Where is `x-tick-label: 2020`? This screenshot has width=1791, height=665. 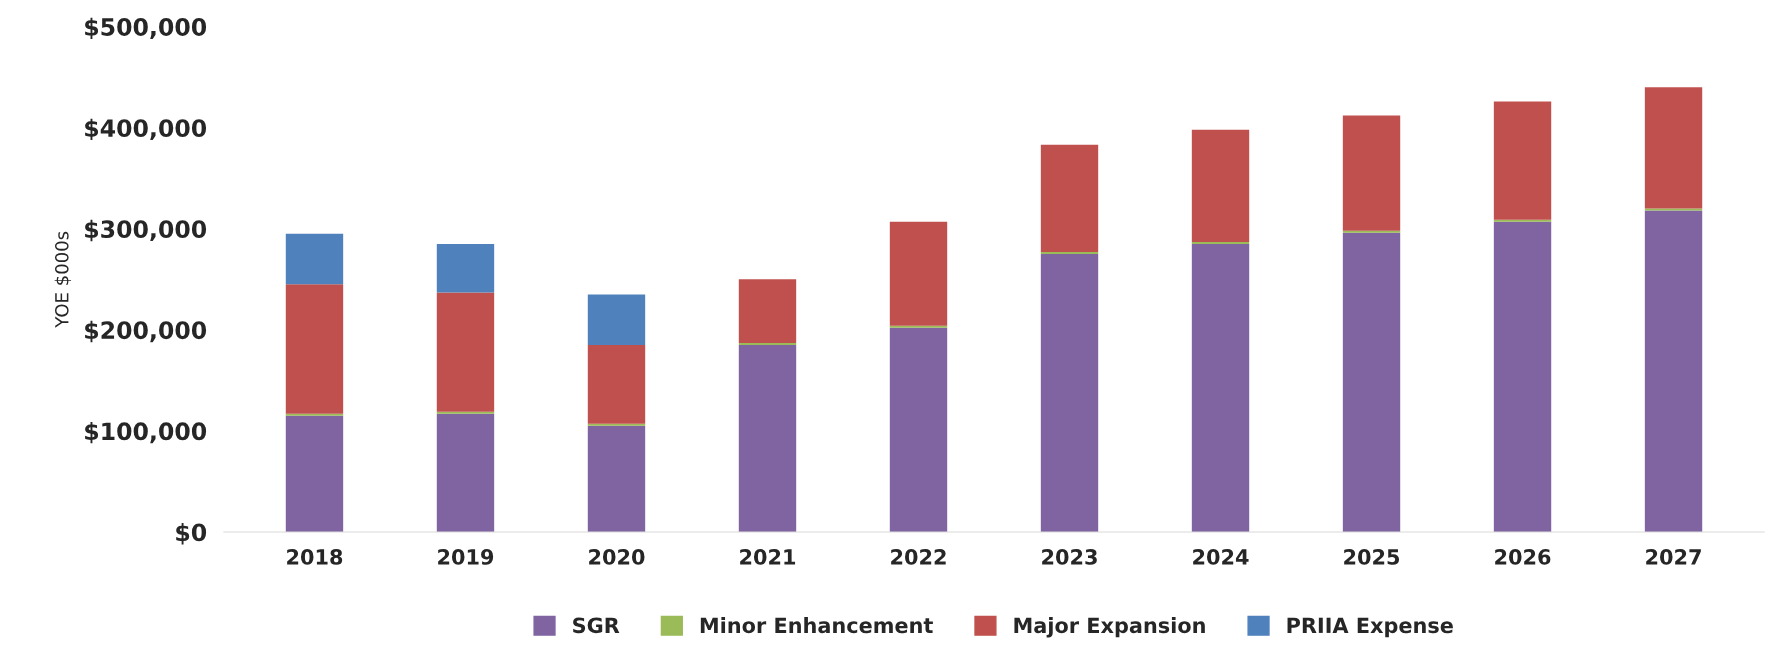 x-tick-label: 2020 is located at coordinates (617, 557).